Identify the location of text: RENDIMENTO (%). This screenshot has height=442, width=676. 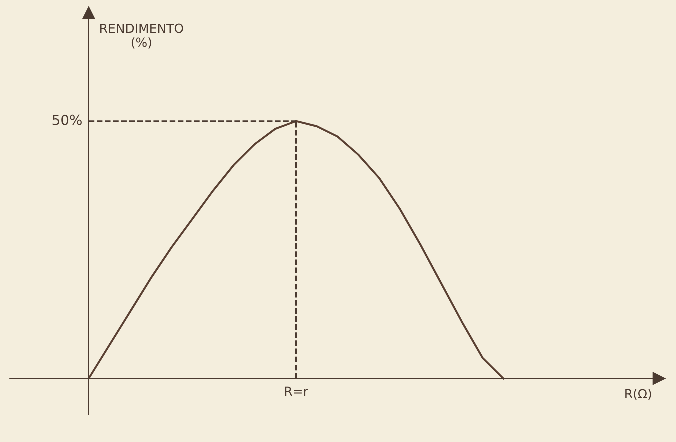
(142, 36).